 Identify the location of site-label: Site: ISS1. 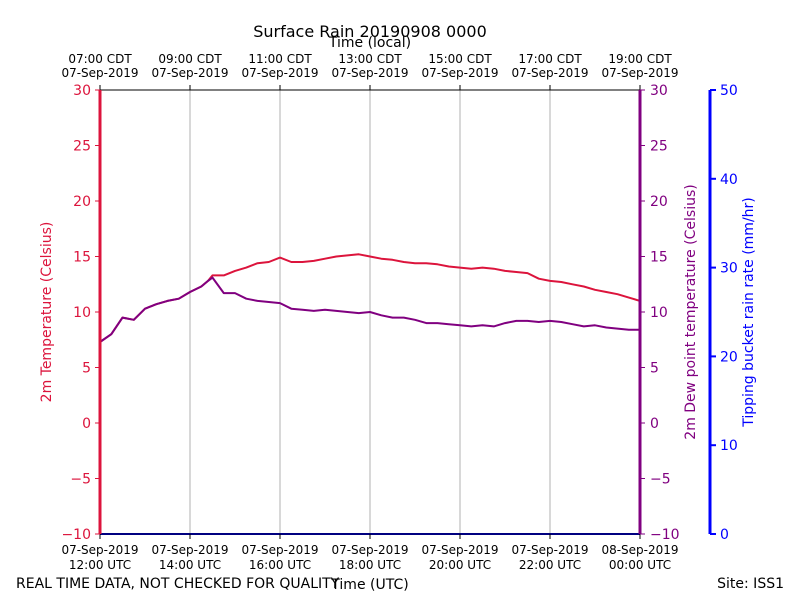
(750, 584).